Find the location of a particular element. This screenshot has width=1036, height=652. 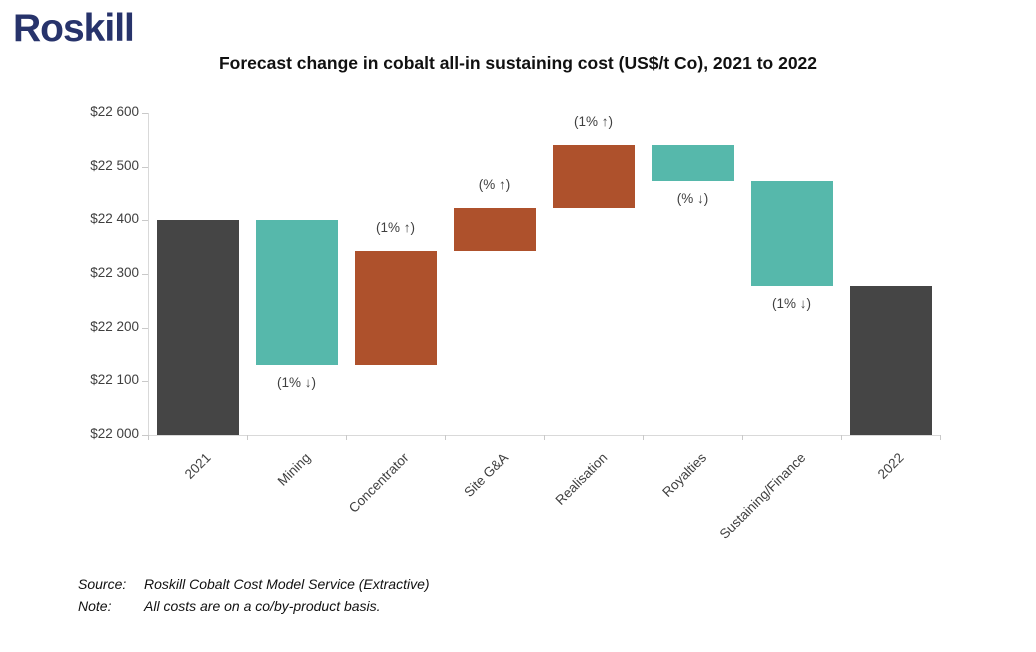

x-axis-label-2022: 2022 is located at coordinates (891, 466).